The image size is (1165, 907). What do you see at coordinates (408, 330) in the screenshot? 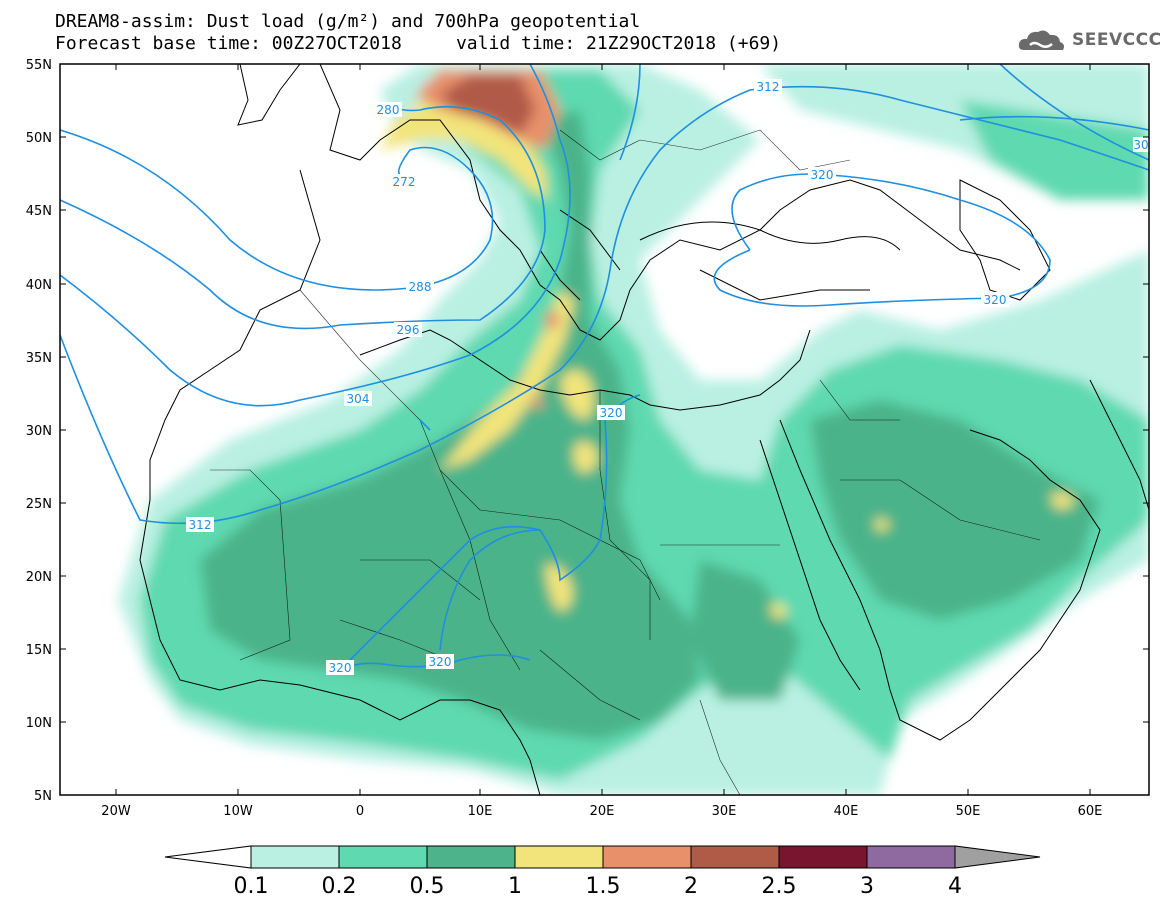
I see `contour-label-296: 296` at bounding box center [408, 330].